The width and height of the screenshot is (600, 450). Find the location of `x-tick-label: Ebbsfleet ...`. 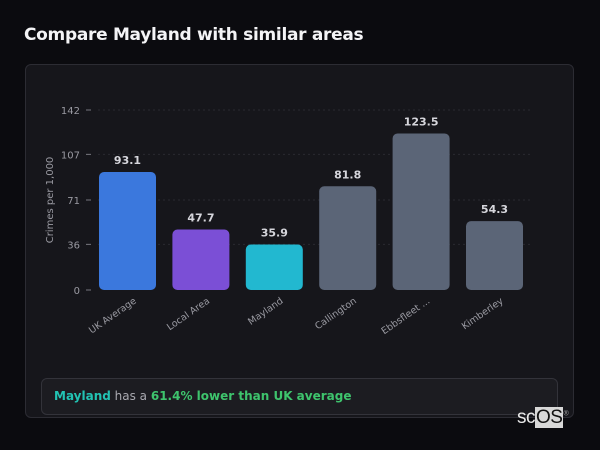

x-tick-label: Ebbsfleet ... is located at coordinates (406, 316).